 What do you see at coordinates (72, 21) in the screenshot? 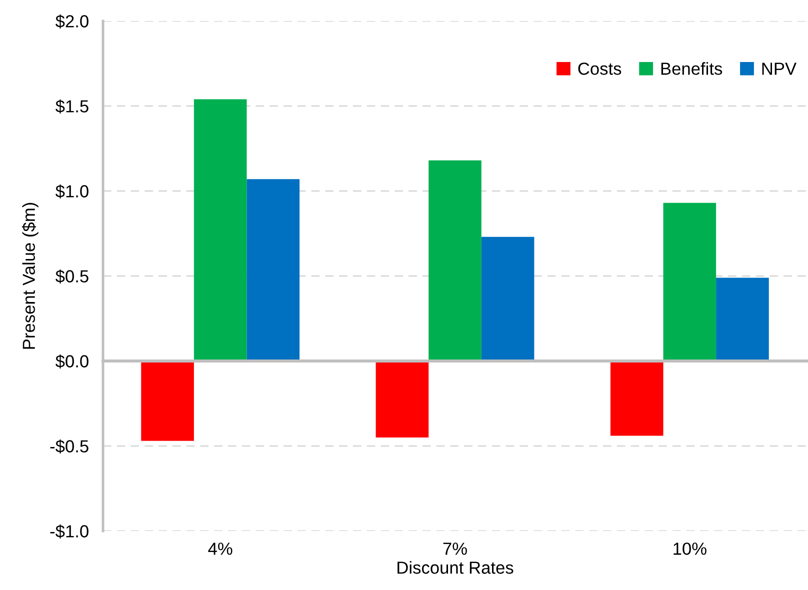
I see `y-tick-label: $2.0` at bounding box center [72, 21].